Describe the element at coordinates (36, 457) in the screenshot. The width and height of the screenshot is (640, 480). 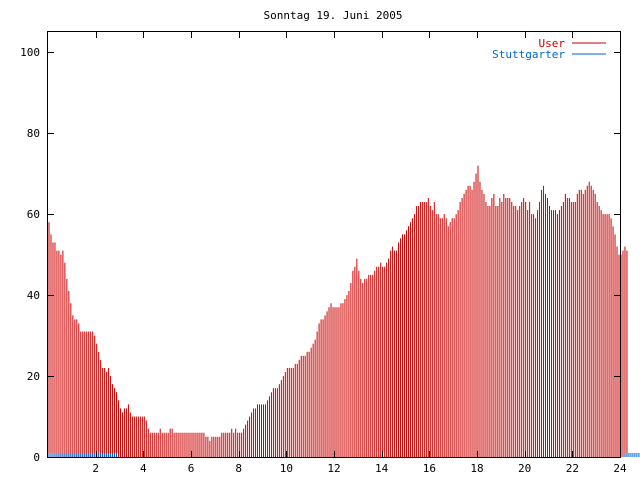
I see `y-tick-label: 0` at that location.